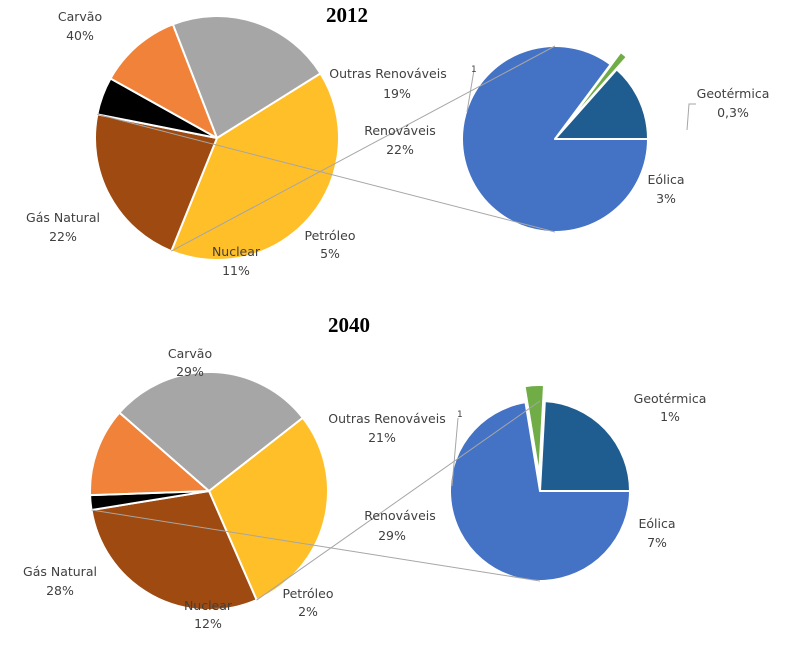 The image size is (786, 645). Describe the element at coordinates (392, 535) in the screenshot. I see `value-renovaveis: 29%` at that location.